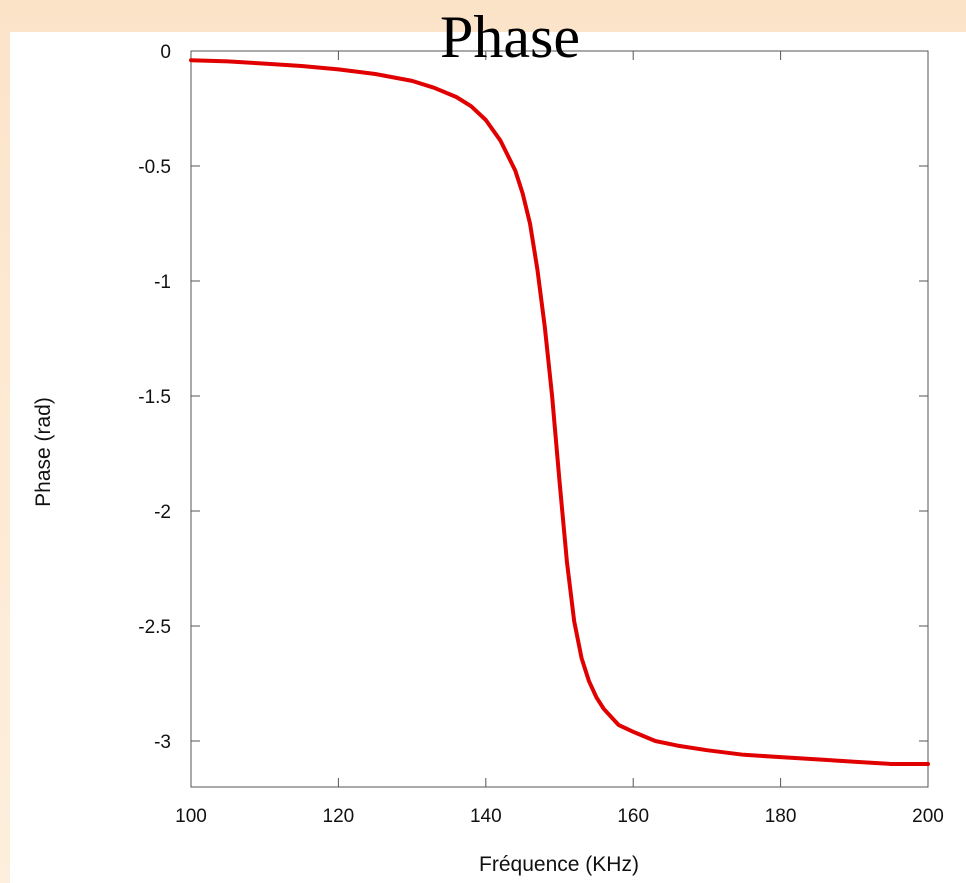  What do you see at coordinates (486, 816) in the screenshot?
I see `x-tick-label: 140` at bounding box center [486, 816].